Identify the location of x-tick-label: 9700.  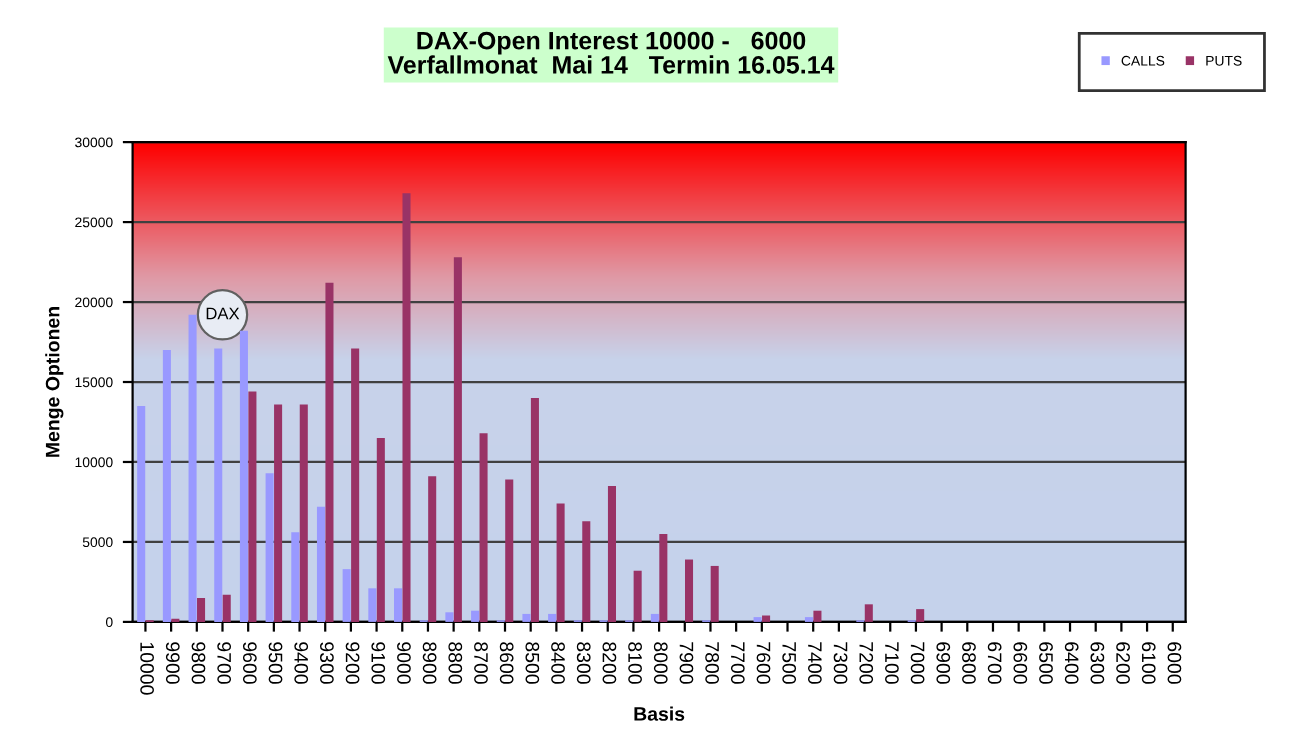
(224, 663).